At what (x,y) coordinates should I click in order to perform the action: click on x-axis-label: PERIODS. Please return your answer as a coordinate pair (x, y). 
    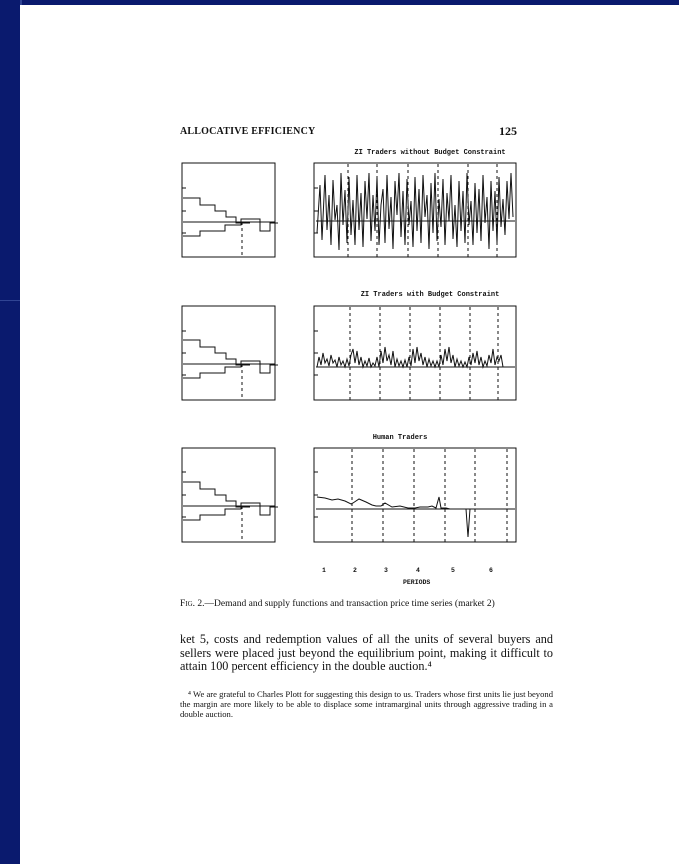
    Looking at the image, I should click on (417, 582).